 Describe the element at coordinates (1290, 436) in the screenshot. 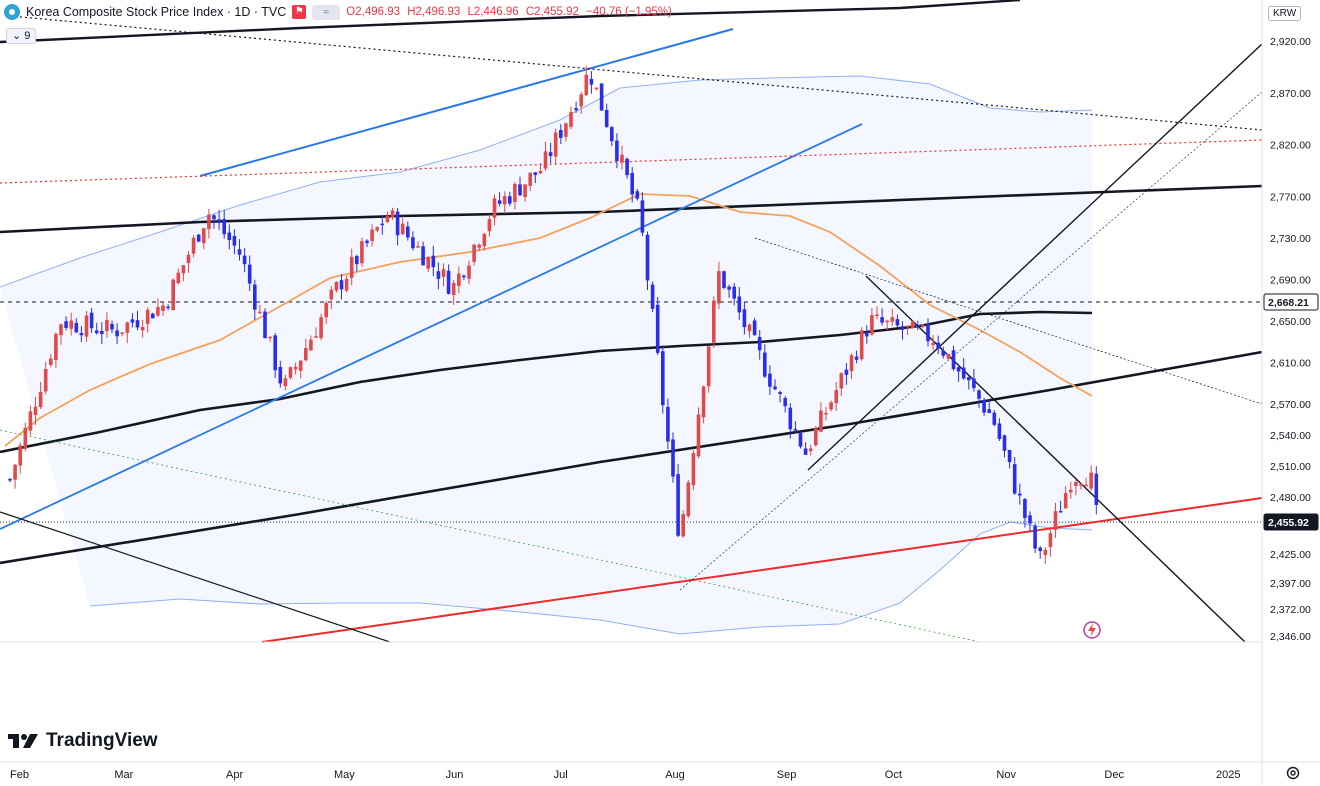

I see `y-tick-label: 2,540.00` at that location.